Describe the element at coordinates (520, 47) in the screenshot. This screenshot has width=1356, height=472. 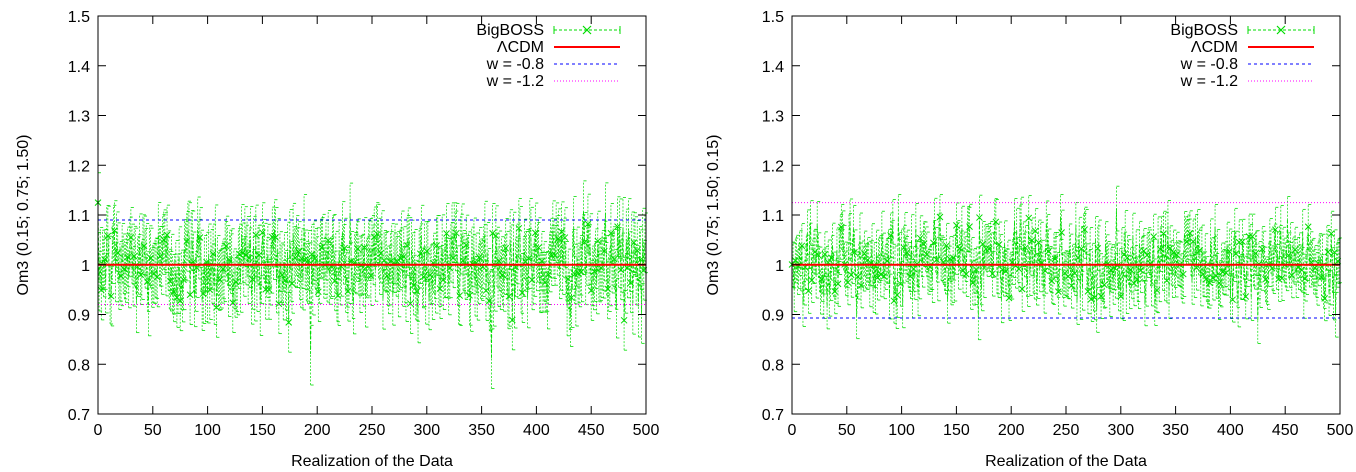
I see `legend-label: ΛCDM` at that location.